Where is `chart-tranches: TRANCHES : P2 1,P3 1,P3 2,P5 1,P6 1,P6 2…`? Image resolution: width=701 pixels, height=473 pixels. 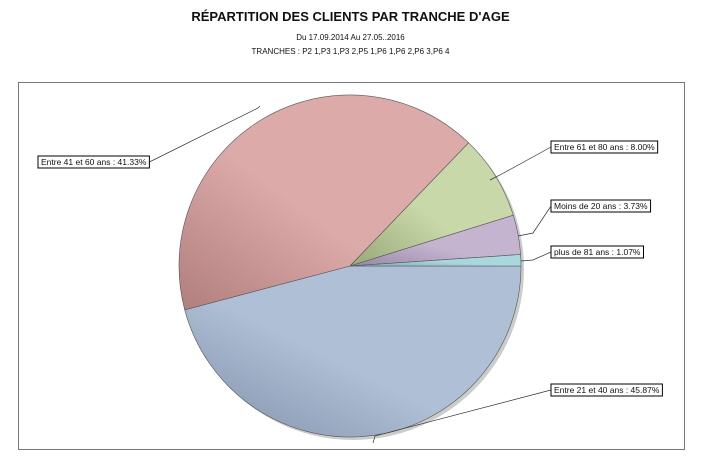
chart-tranches: TRANCHES : P2 1,P3 1,P3 2,P5 1,P6 1,P6 2… is located at coordinates (350, 51).